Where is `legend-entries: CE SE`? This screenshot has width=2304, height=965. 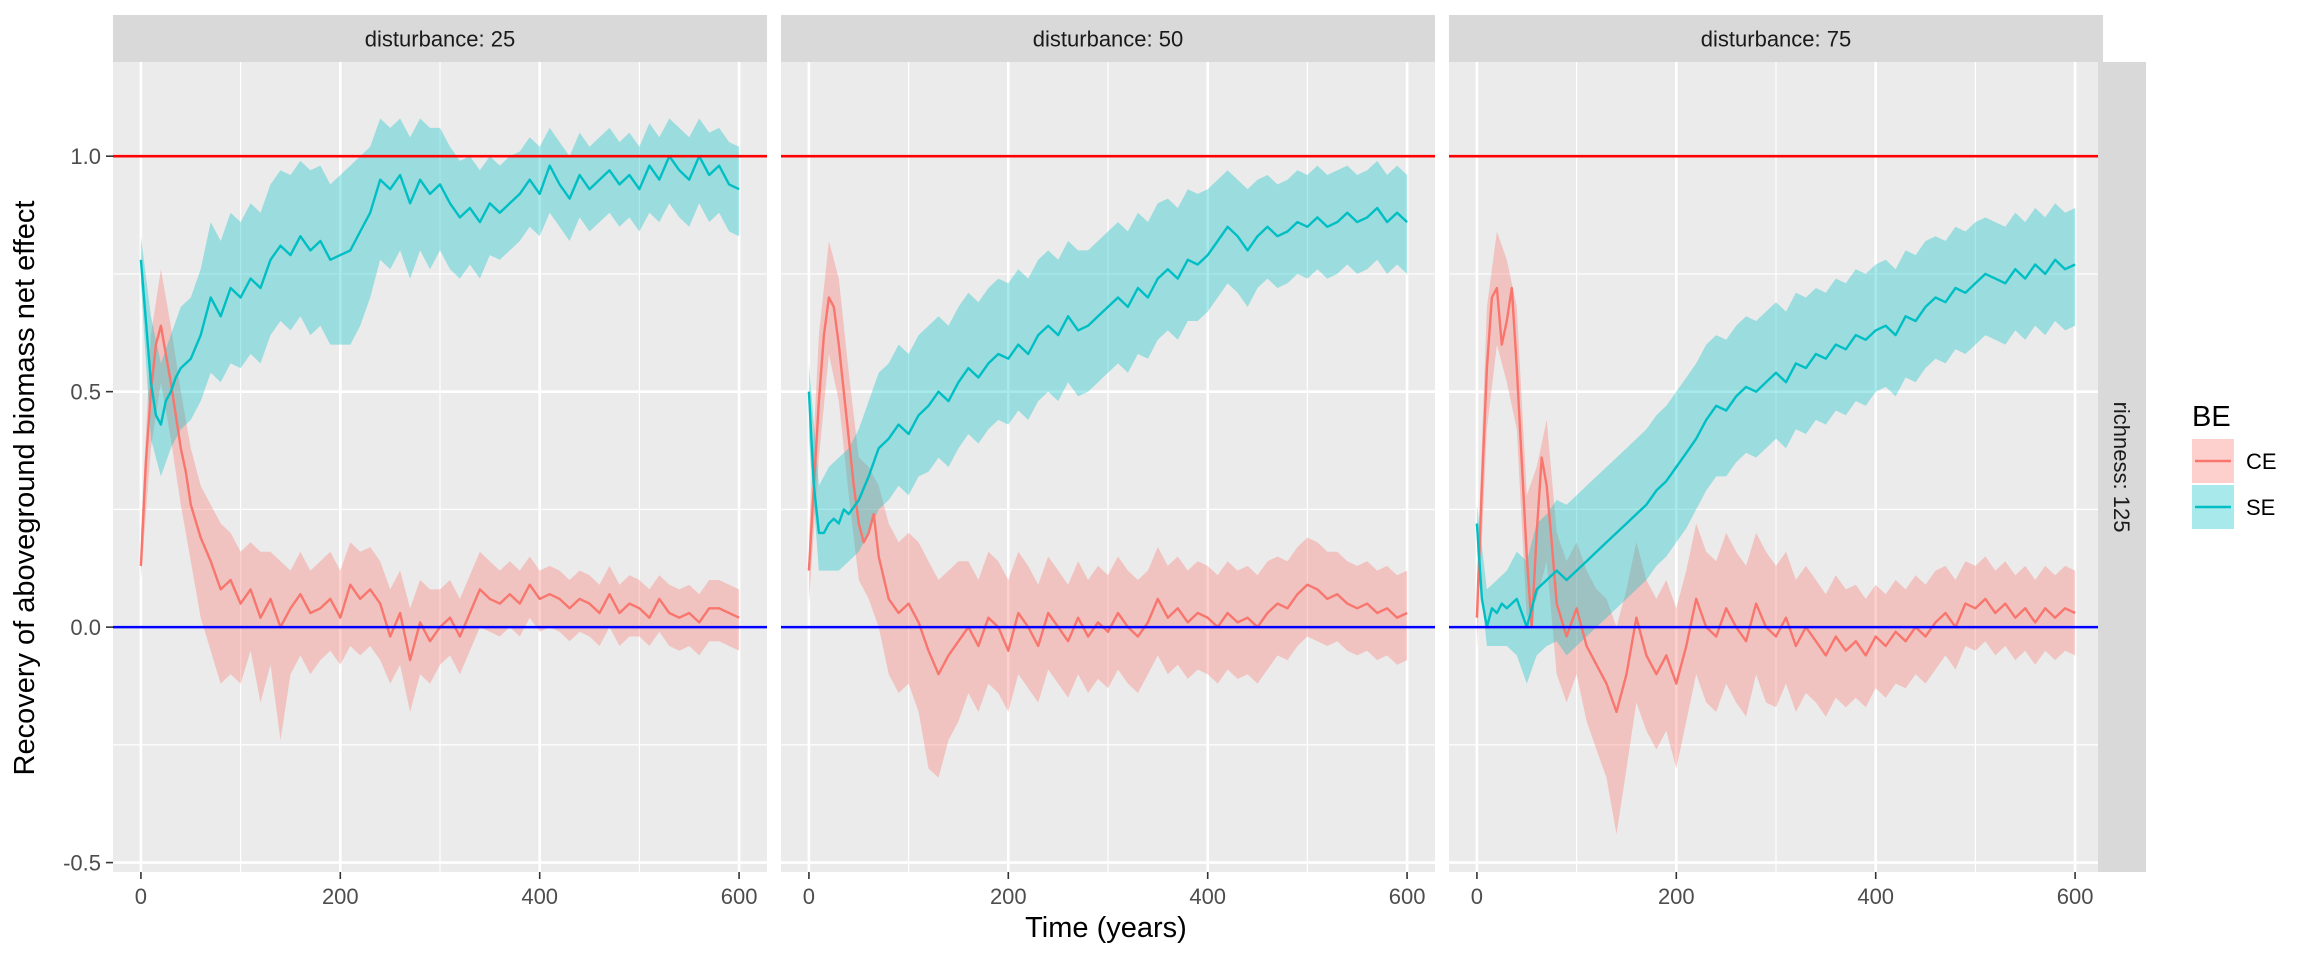
legend-entries: CE SE is located at coordinates (2234, 484).